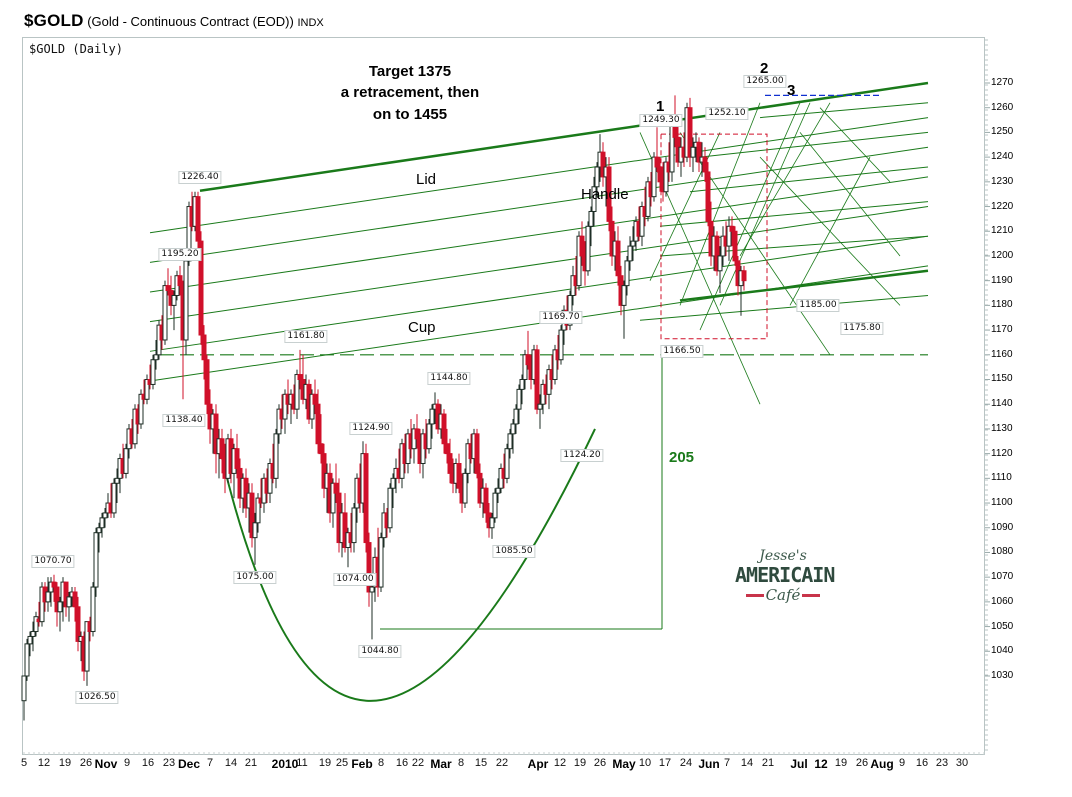 The image size is (1072, 797). Describe the element at coordinates (1002, 601) in the screenshot. I see `y-tick-label: 1060` at that location.